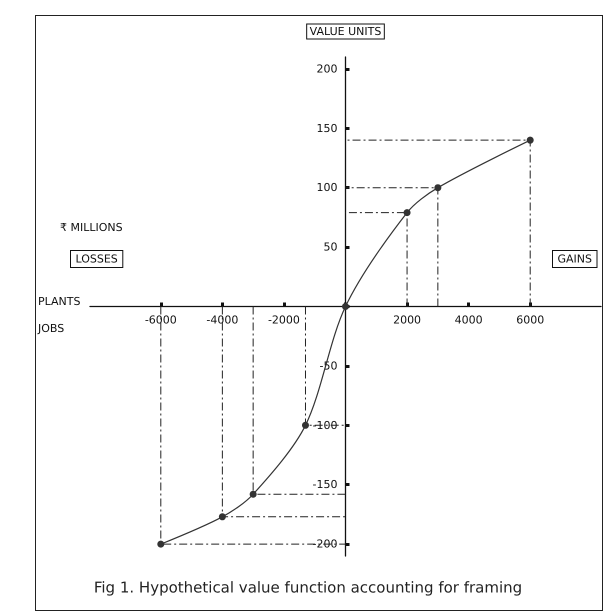  What do you see at coordinates (284, 320) in the screenshot?
I see `x-tick-label: -2000` at bounding box center [284, 320].